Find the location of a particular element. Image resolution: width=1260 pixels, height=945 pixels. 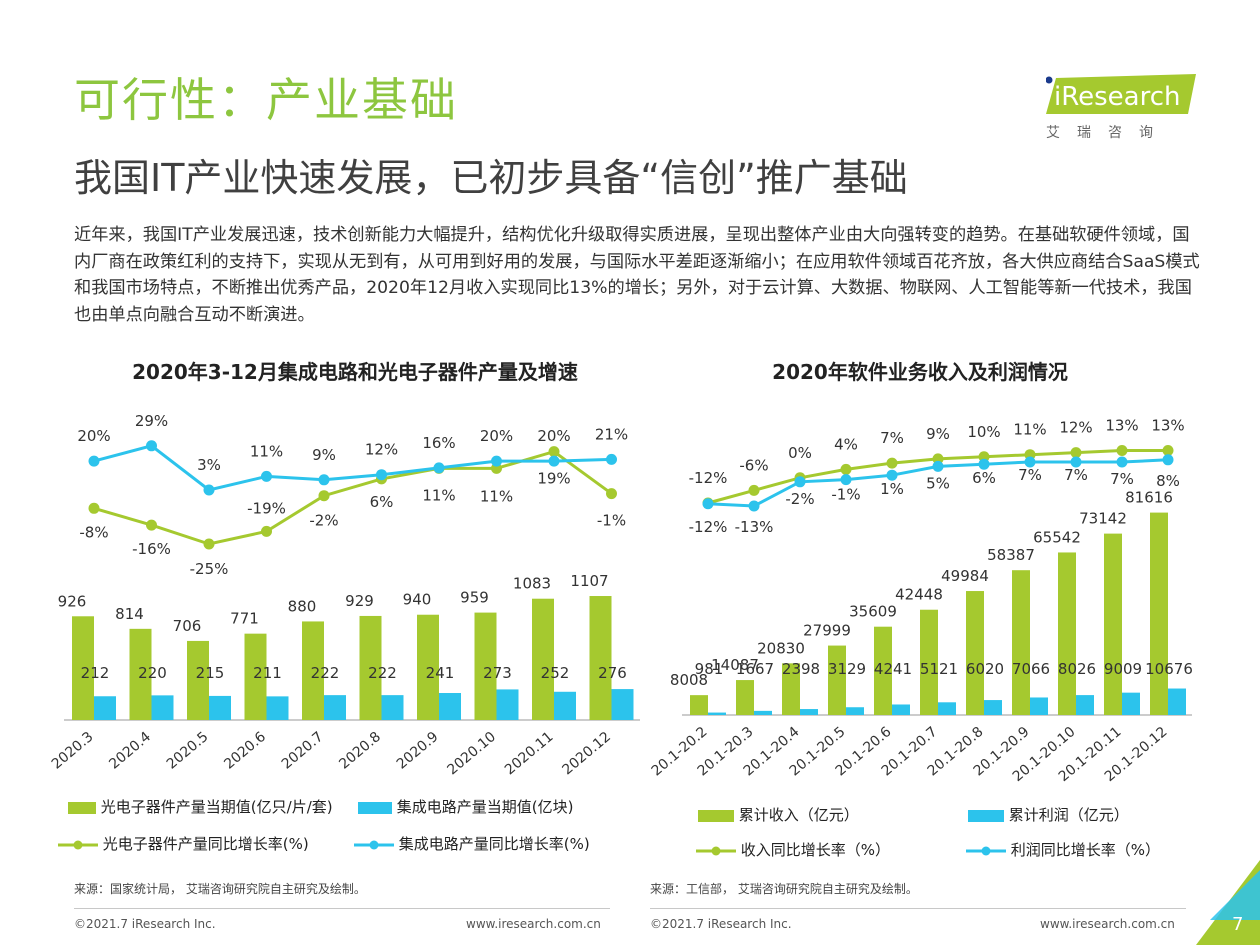

point-label-c1-a-3: -19% is located at coordinates (266, 508).